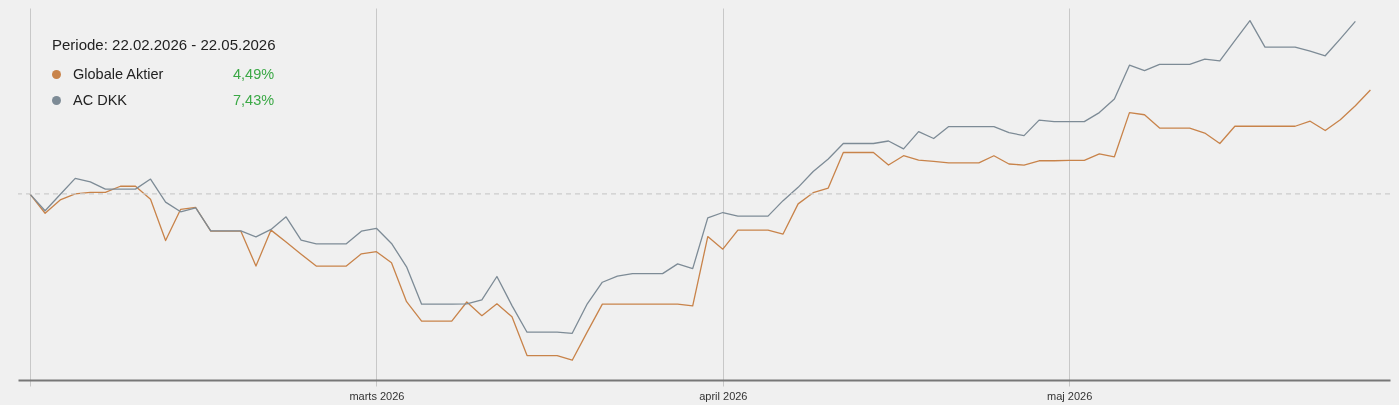 The width and height of the screenshot is (1399, 405). Describe the element at coordinates (377, 395) in the screenshot. I see `x-tick-label: marts 2026` at that location.